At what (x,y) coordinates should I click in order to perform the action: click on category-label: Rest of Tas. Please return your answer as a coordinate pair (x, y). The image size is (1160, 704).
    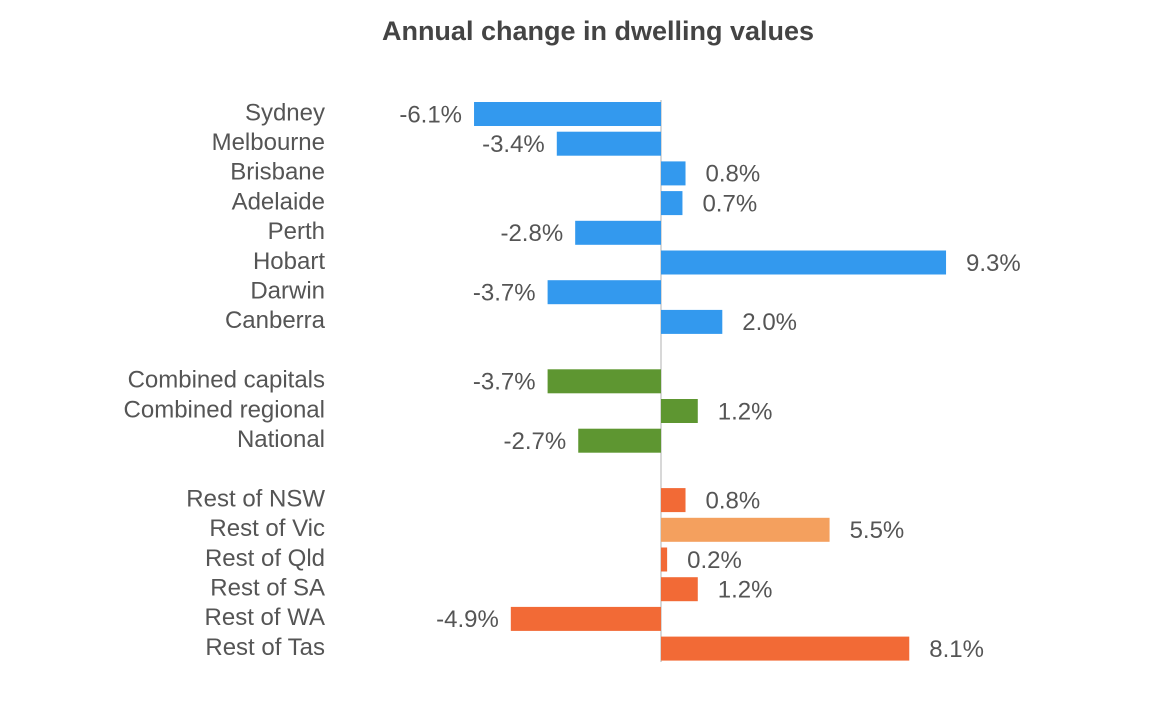
    Looking at the image, I should click on (265, 647).